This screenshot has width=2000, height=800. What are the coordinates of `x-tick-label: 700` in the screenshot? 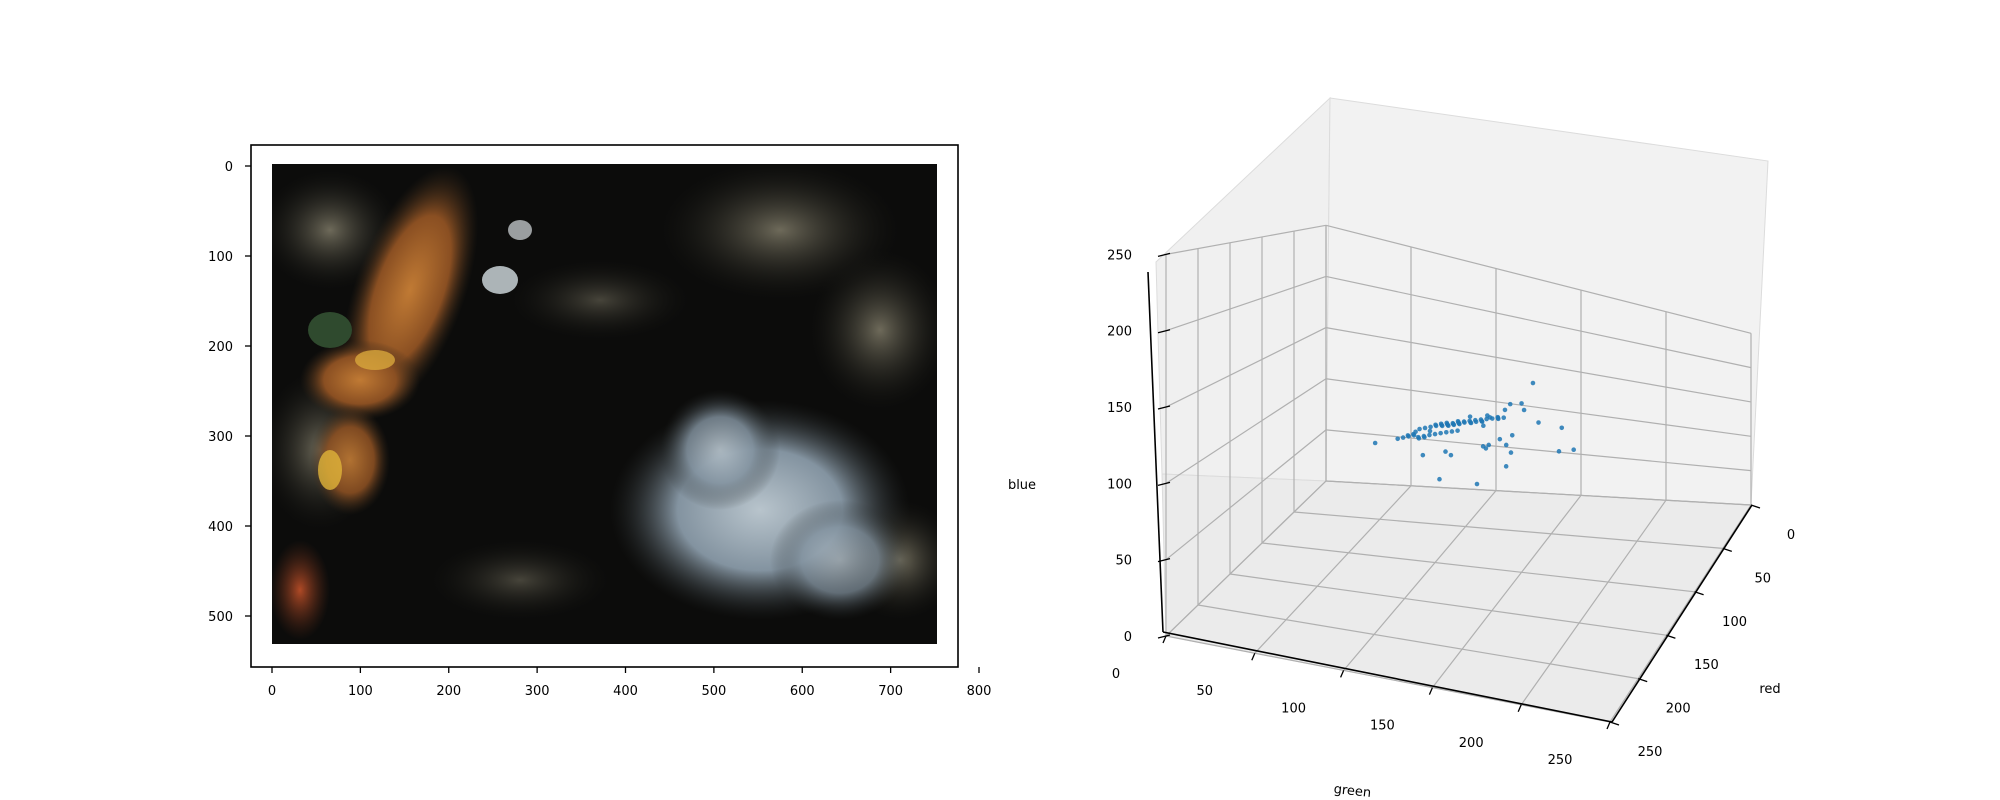 It's located at (890, 691).